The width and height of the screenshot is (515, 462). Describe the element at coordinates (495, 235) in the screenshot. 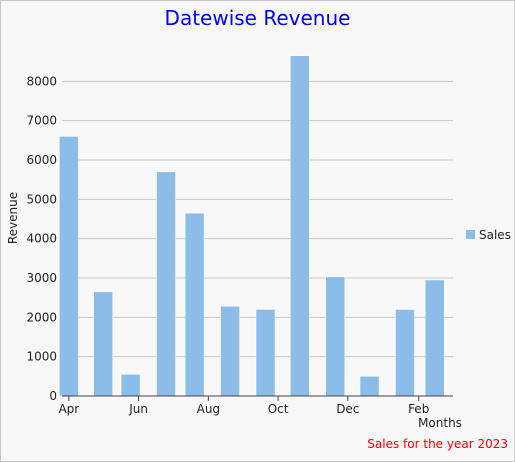

I see `legend-label: Sales` at that location.